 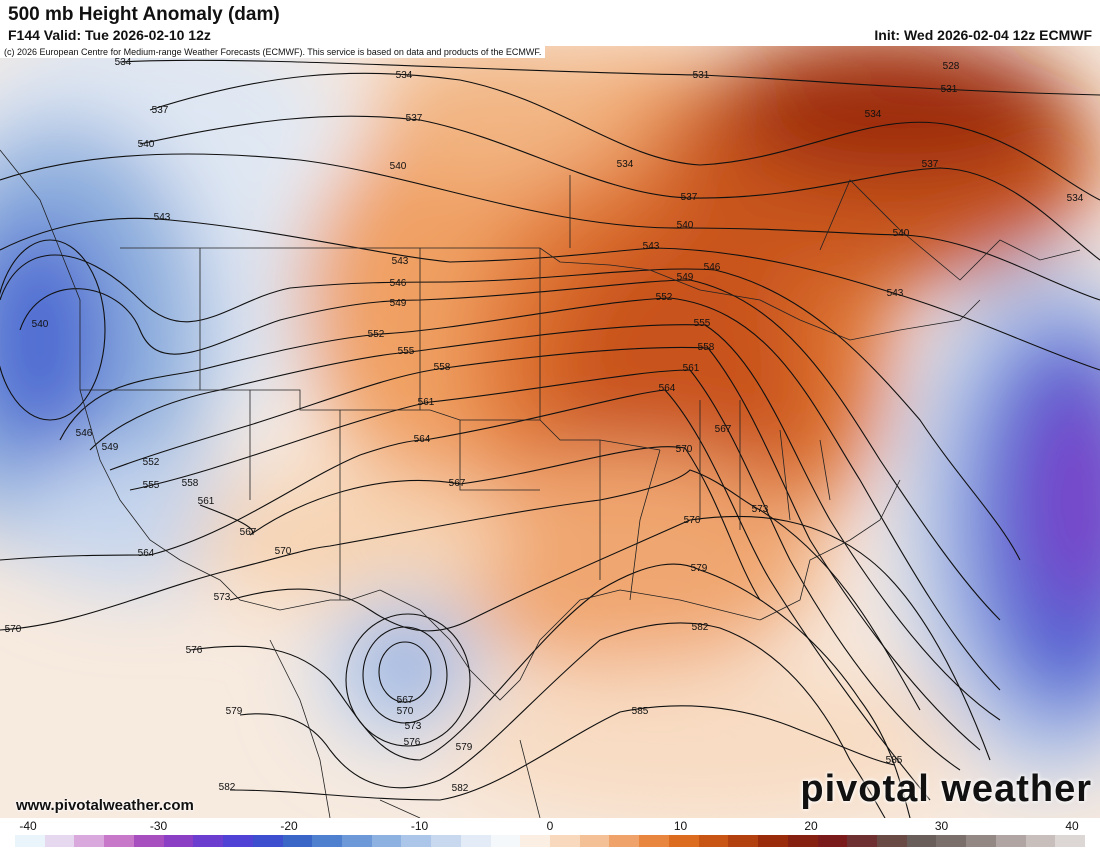 What do you see at coordinates (1072, 826) in the screenshot?
I see `colorbar-tick-label: 40` at bounding box center [1072, 826].